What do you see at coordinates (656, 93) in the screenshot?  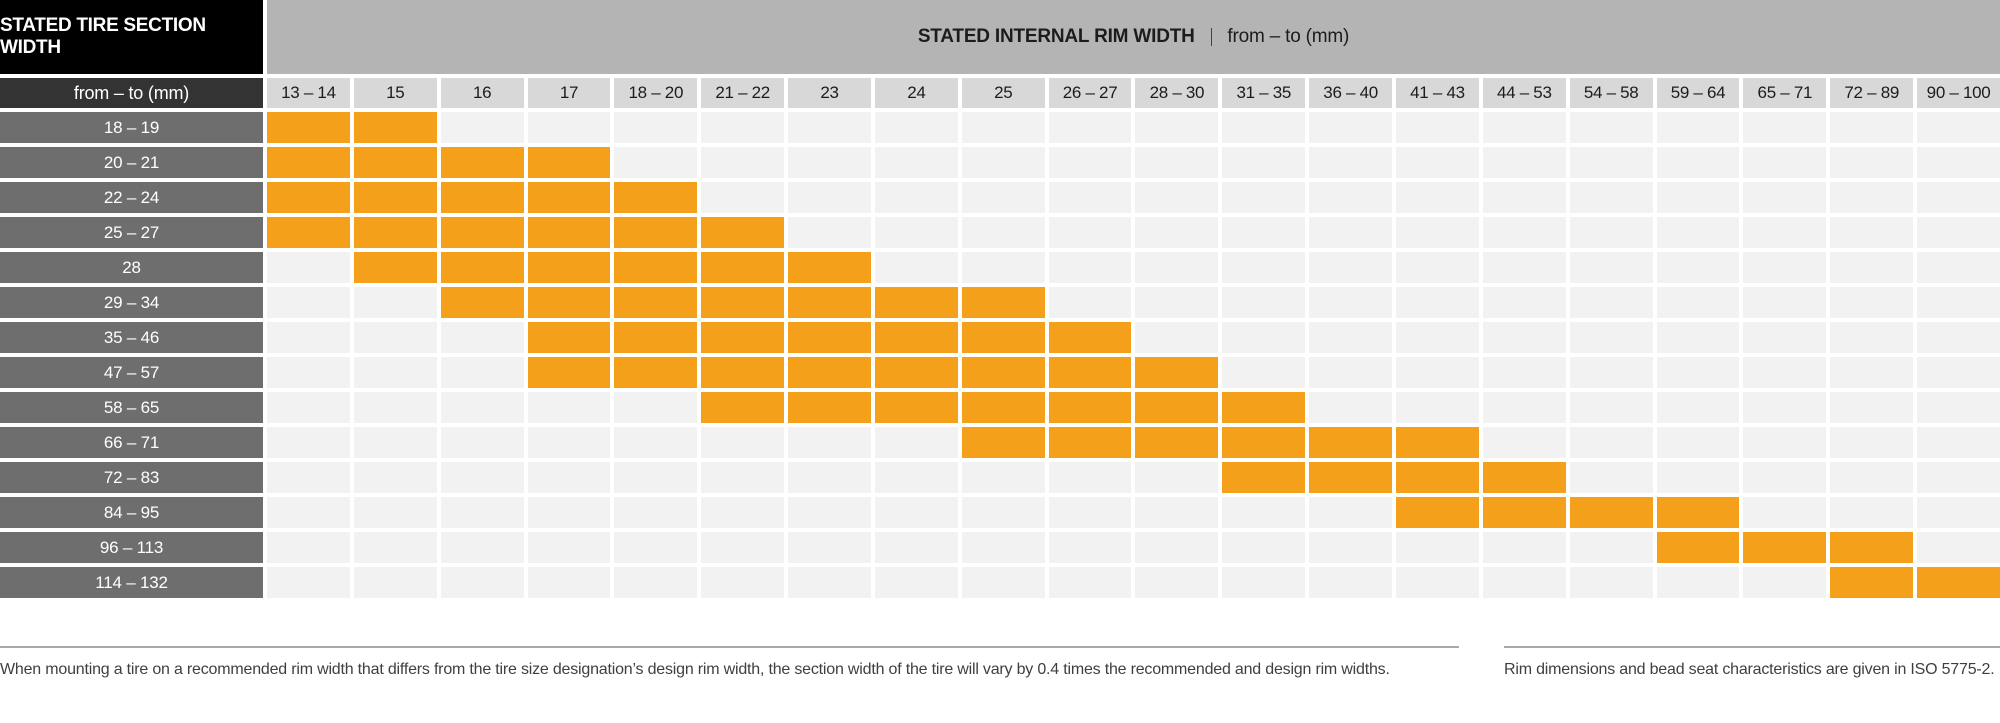 I see `column-header: 18 – 20` at bounding box center [656, 93].